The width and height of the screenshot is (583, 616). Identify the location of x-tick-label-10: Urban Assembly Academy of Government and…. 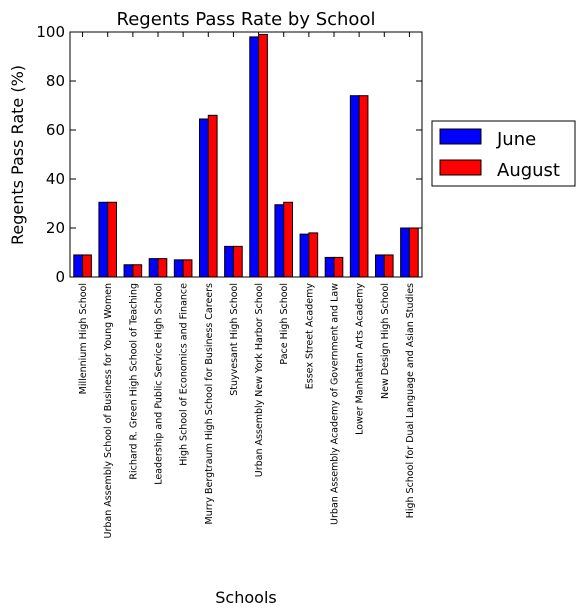
(335, 404).